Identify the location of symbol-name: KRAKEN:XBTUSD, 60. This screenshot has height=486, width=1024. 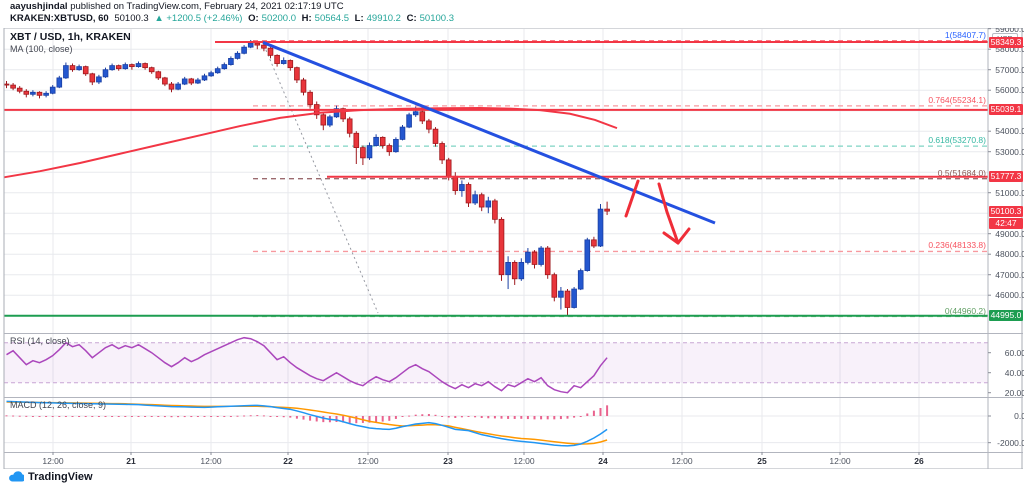
(59, 18).